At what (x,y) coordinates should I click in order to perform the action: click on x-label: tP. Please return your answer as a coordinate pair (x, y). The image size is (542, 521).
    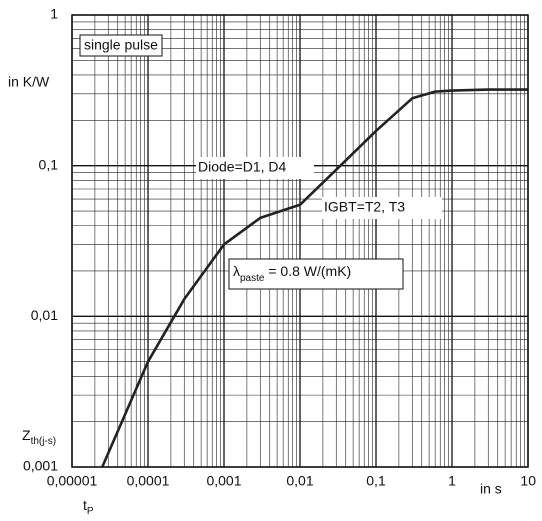
    Looking at the image, I should click on (88, 507).